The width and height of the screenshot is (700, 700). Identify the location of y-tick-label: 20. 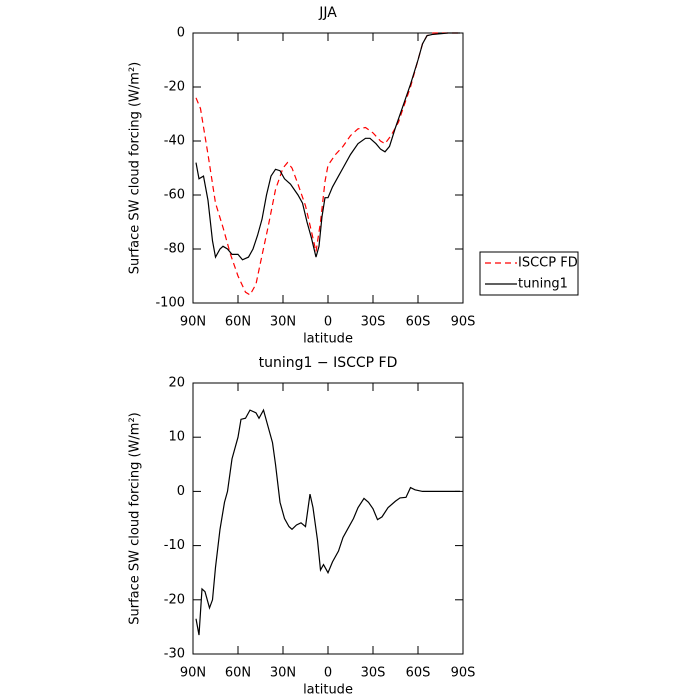
(176, 383).